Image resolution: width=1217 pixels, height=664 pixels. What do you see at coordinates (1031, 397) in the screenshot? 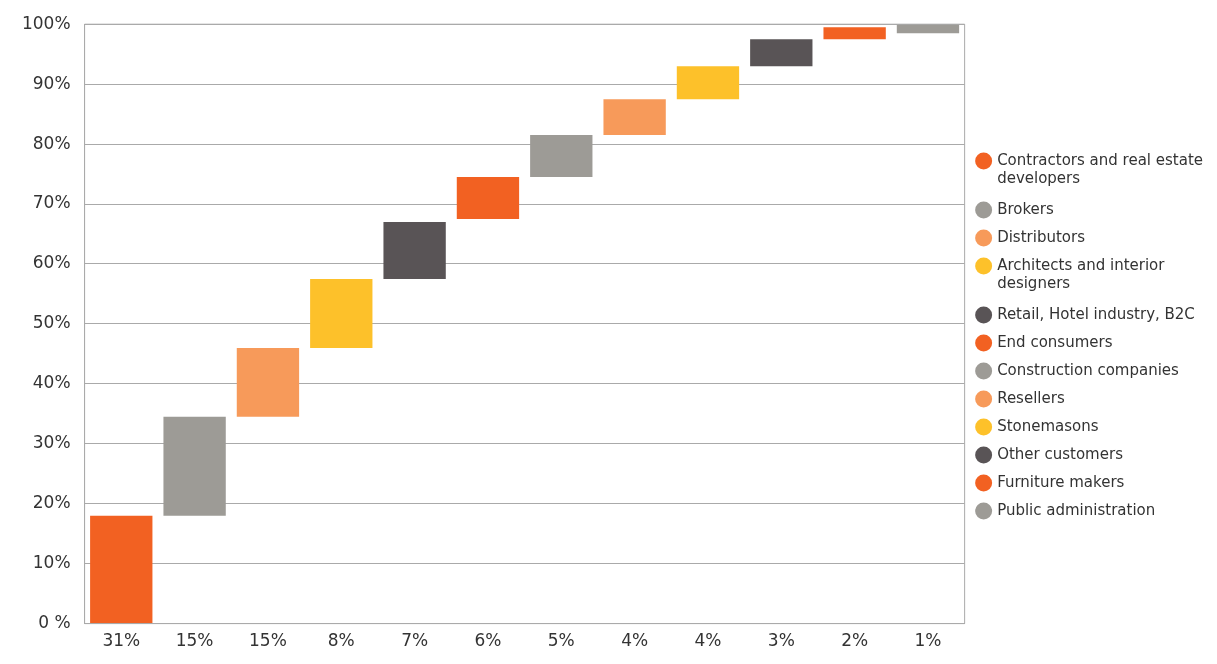
I see `legend-label: Resellers` at bounding box center [1031, 397].